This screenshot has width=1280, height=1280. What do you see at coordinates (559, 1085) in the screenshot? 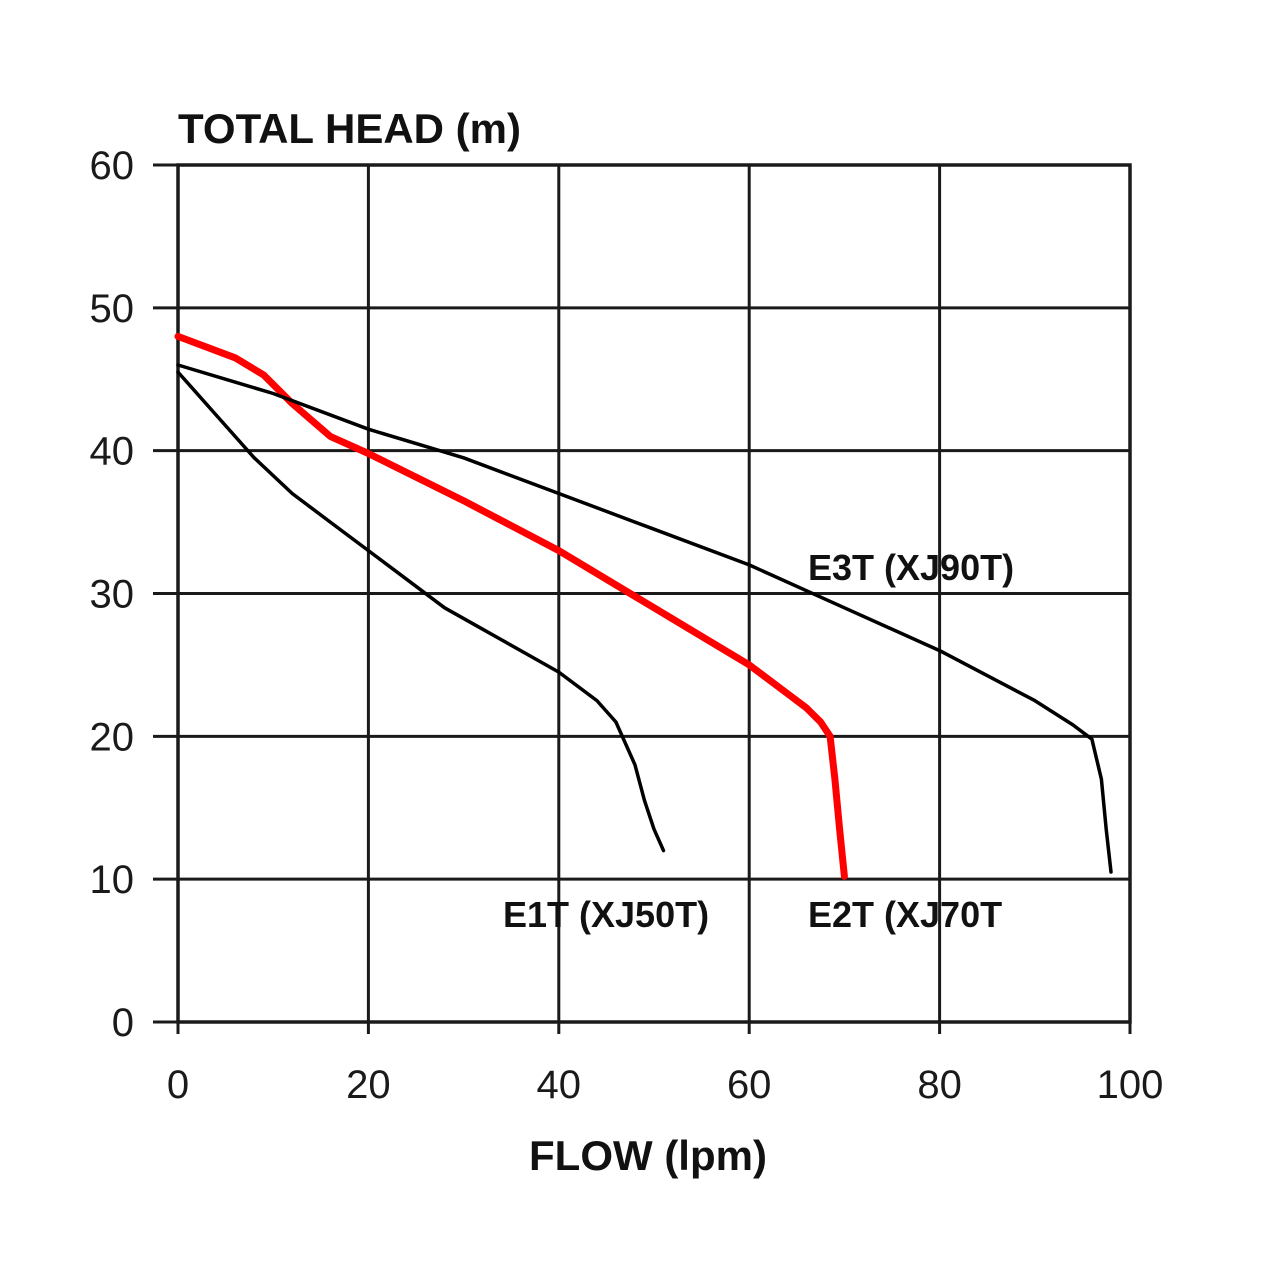
I see `x-tick-label: 40` at bounding box center [559, 1085].